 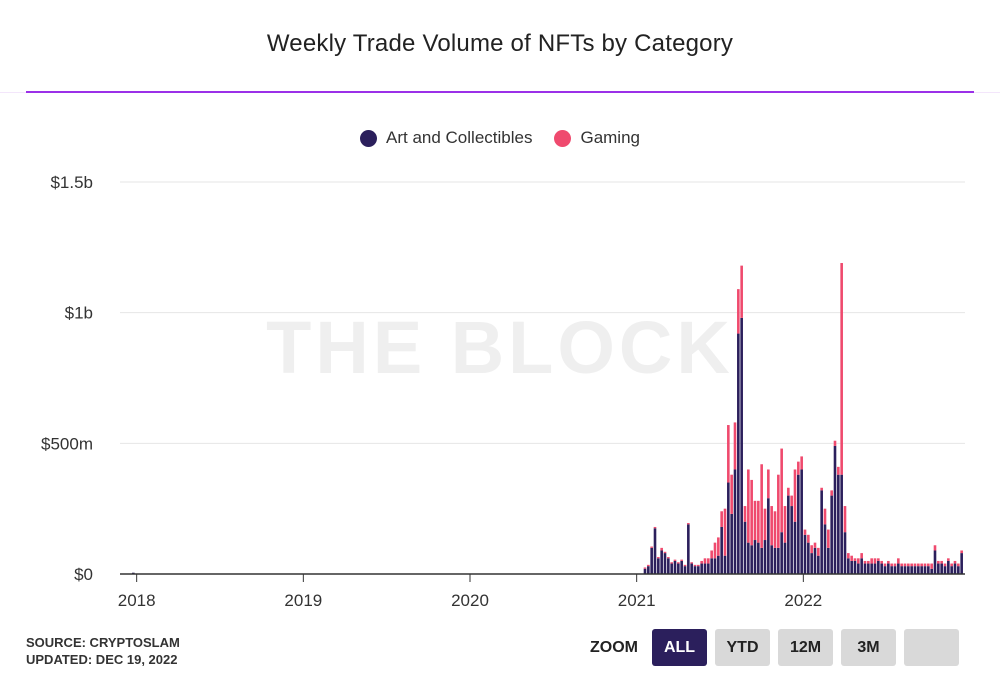 I want to click on y-tick-label: $500m, so click(x=67, y=443).